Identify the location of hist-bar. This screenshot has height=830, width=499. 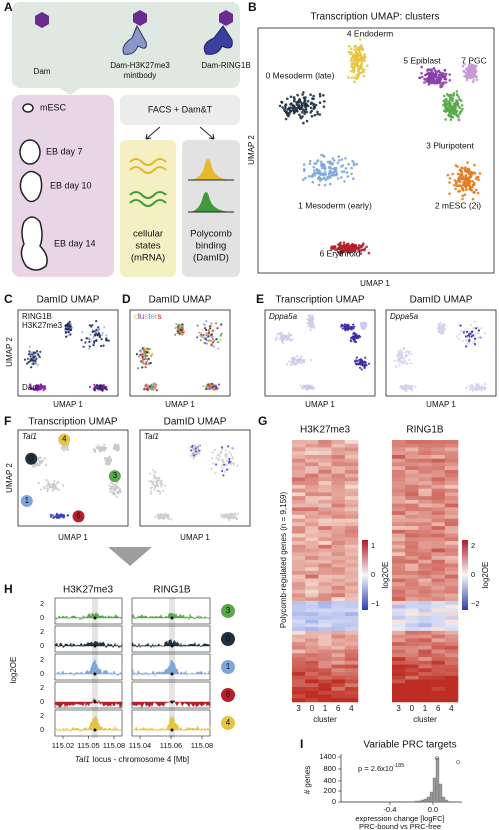
(416, 801).